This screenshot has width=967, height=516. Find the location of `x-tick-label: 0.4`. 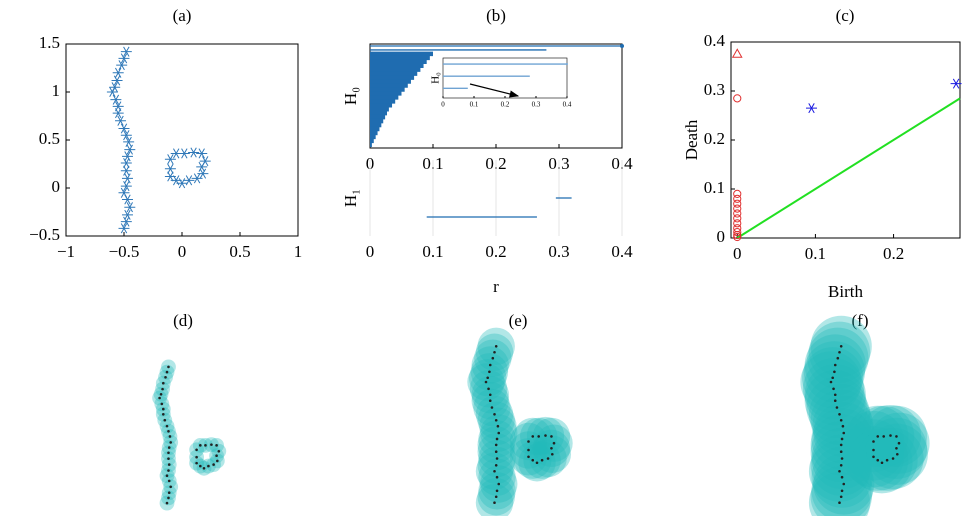

x-tick-label: 0.4 is located at coordinates (567, 105).